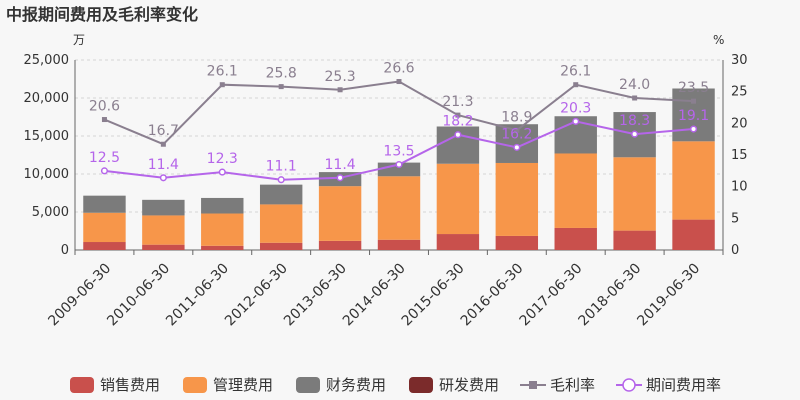  What do you see at coordinates (634, 121) in the screenshot?
I see `data-label-期间费用率: 18.3` at bounding box center [634, 121].